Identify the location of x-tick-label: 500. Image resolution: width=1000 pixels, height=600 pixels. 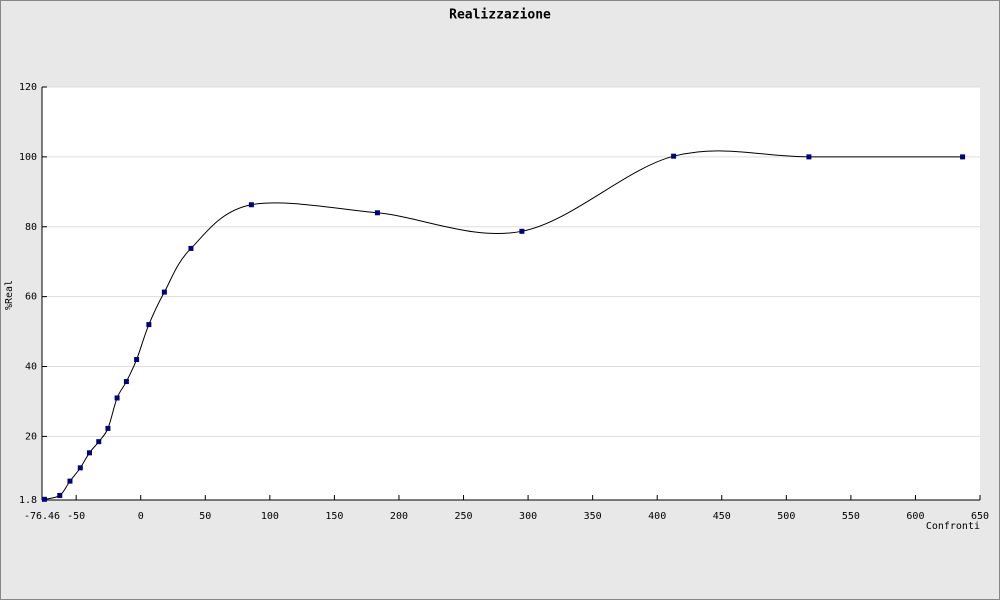
(786, 516).